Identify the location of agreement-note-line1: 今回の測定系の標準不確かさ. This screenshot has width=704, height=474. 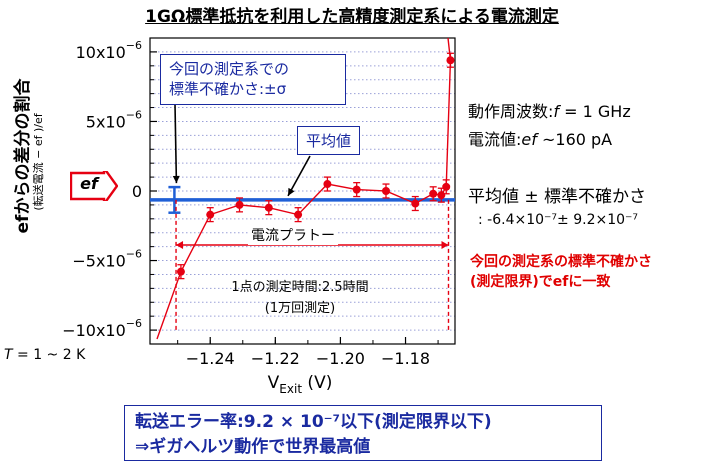
(561, 262).